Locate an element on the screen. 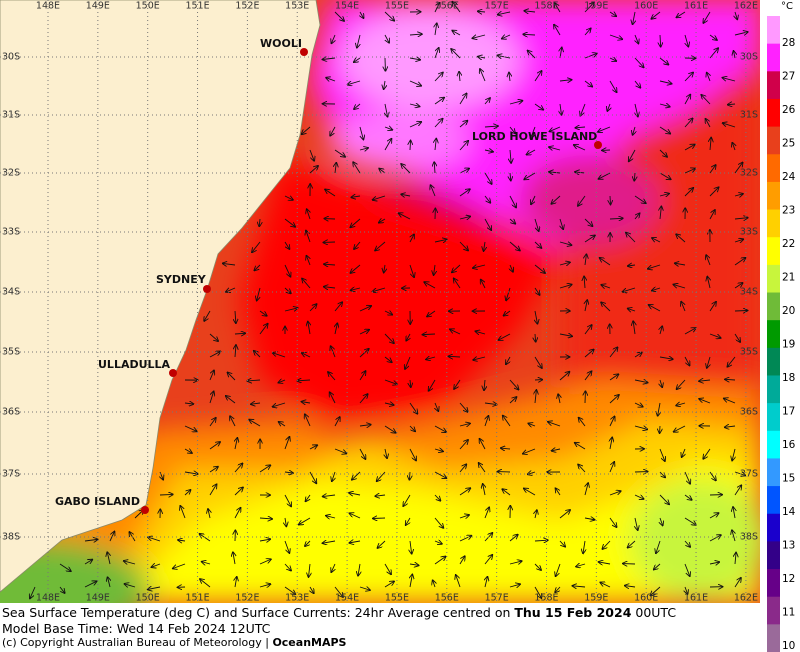 The image size is (800, 652). place-label: WOOLI is located at coordinates (281, 43).